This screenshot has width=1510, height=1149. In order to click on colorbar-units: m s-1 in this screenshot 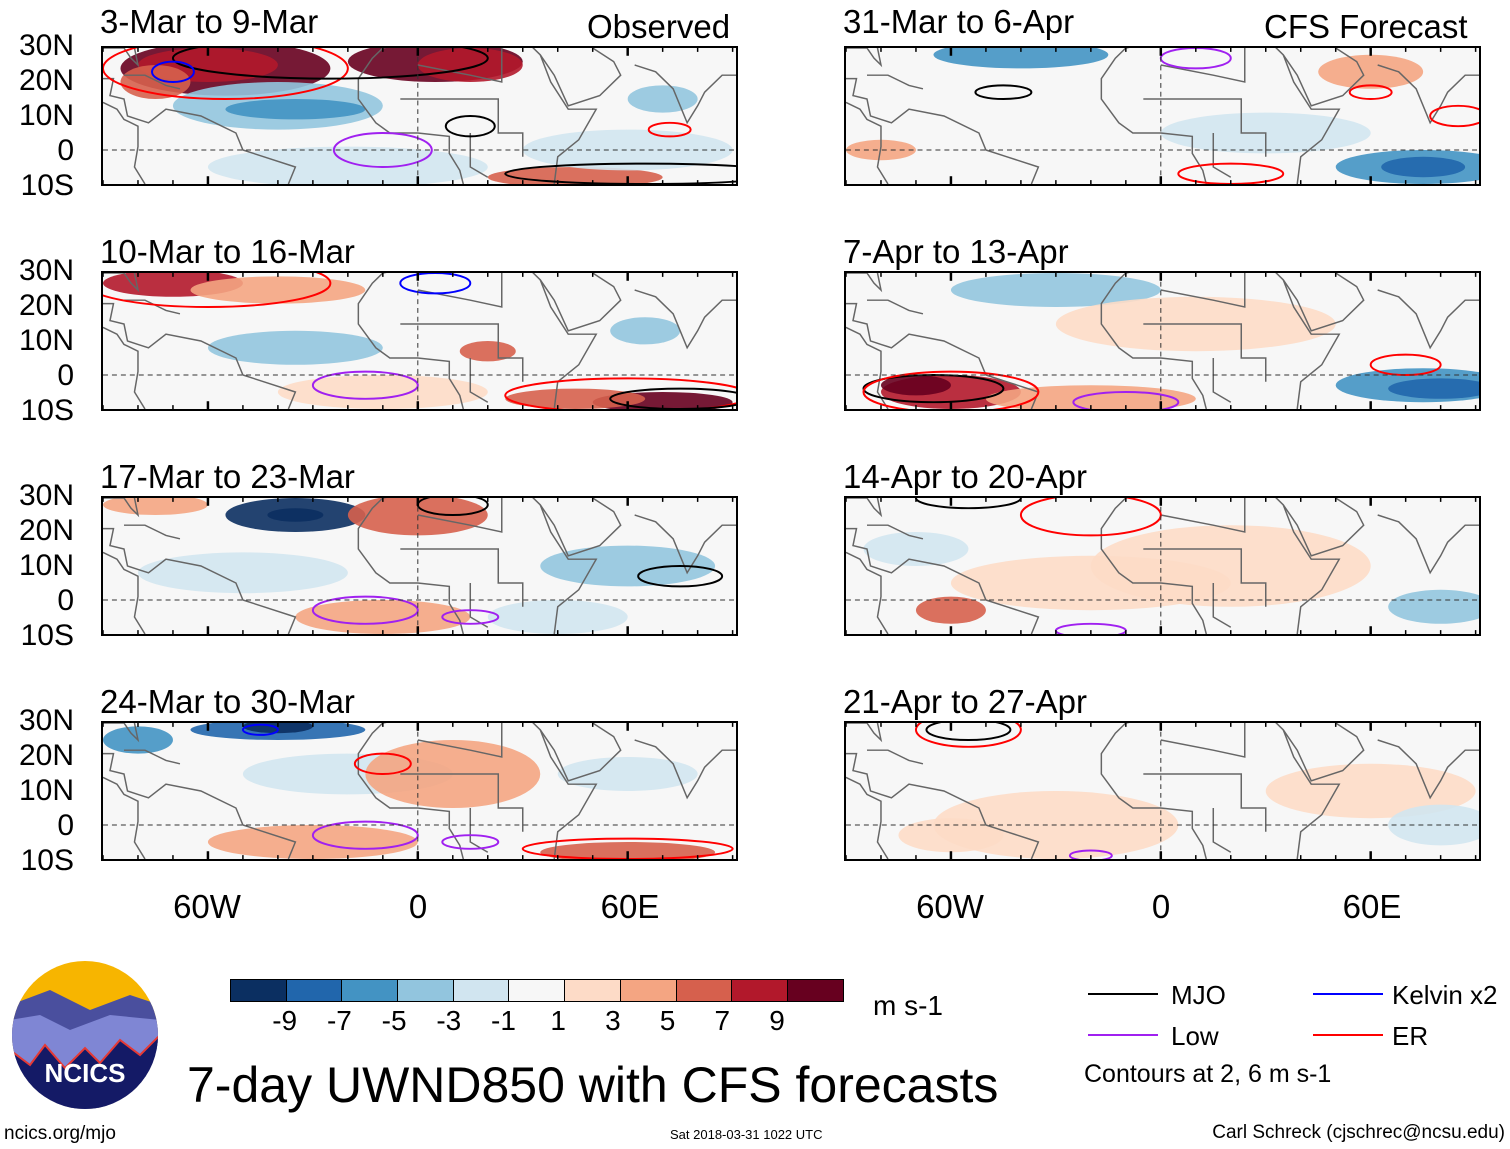, I will do `click(908, 1005)`.